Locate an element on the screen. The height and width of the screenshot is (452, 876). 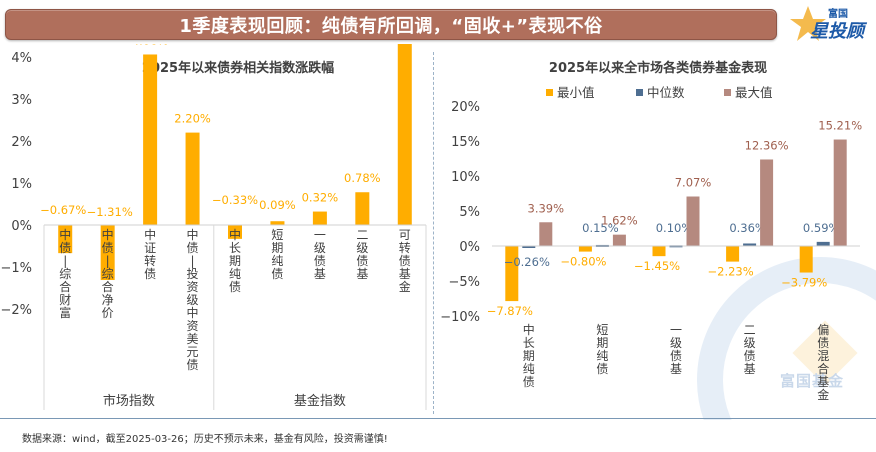
chart1-data-label: 0.09% is located at coordinates (277, 205).